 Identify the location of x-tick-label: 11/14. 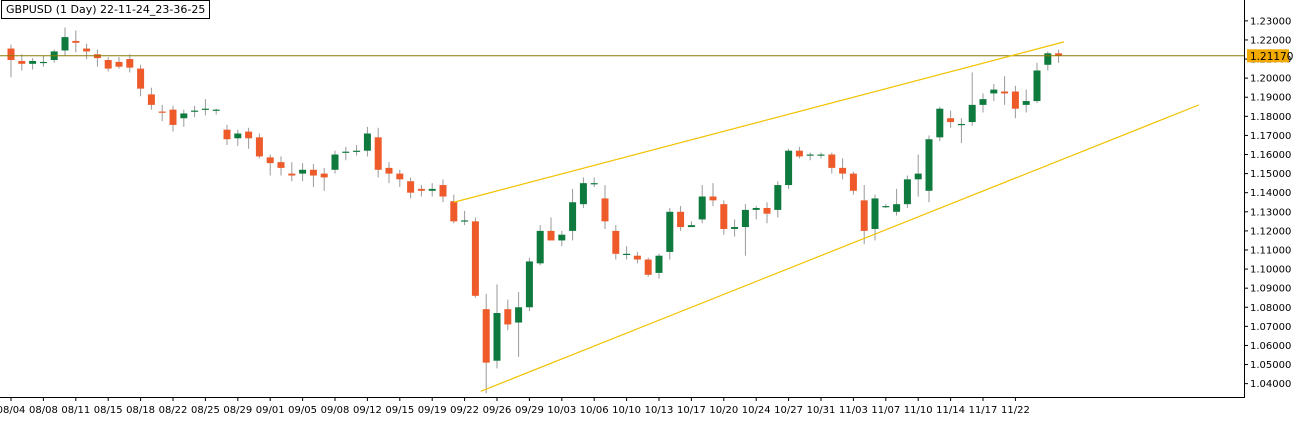
(950, 410).